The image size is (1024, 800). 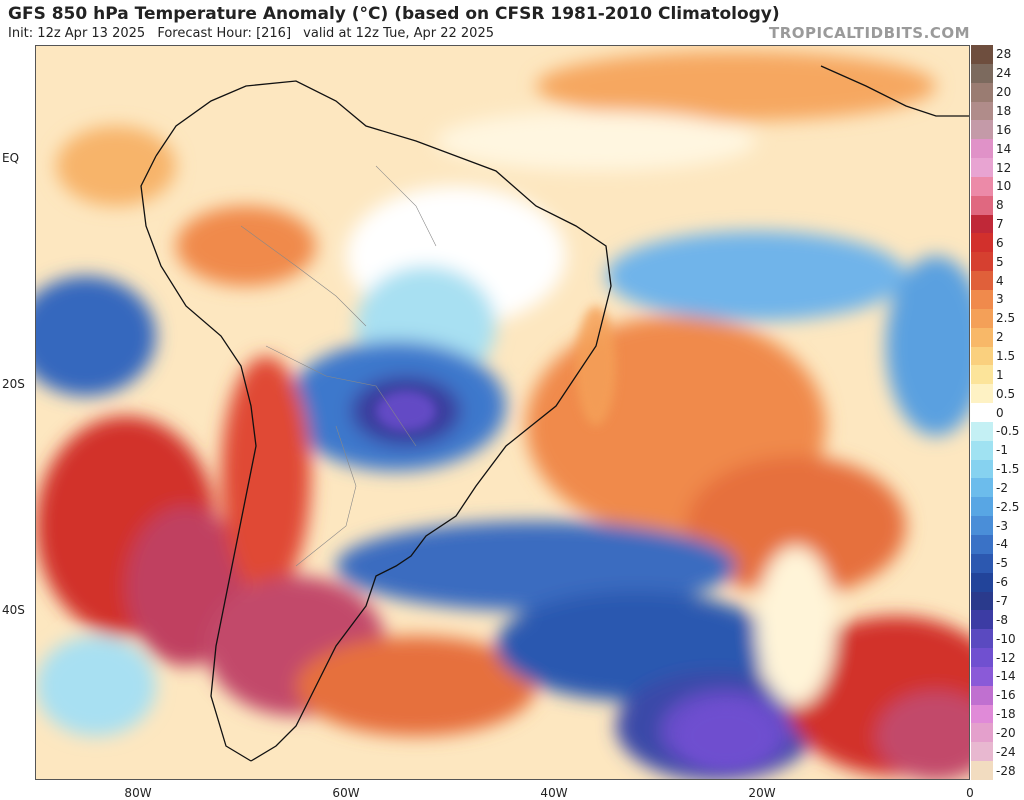 I want to click on colorbar-label: -6, so click(x=1002, y=582).